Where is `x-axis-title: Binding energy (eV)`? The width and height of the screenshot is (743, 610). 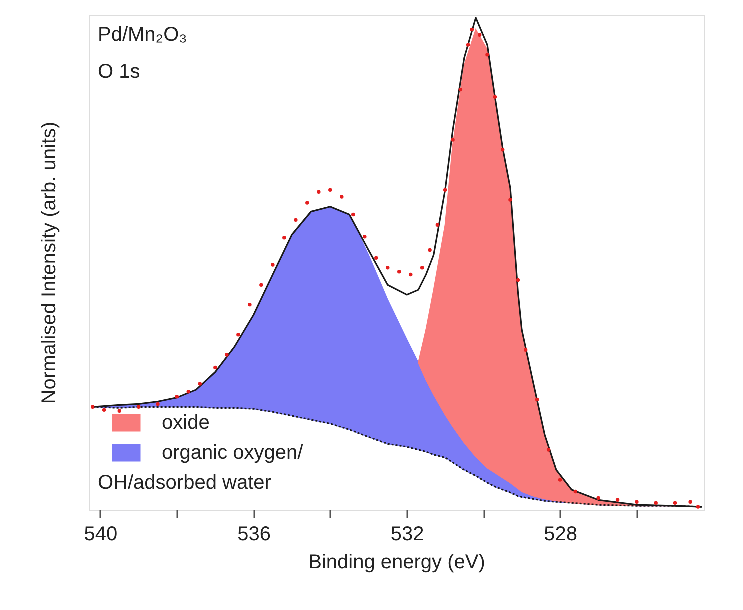 x-axis-title: Binding energy (eV) is located at coordinates (397, 563).